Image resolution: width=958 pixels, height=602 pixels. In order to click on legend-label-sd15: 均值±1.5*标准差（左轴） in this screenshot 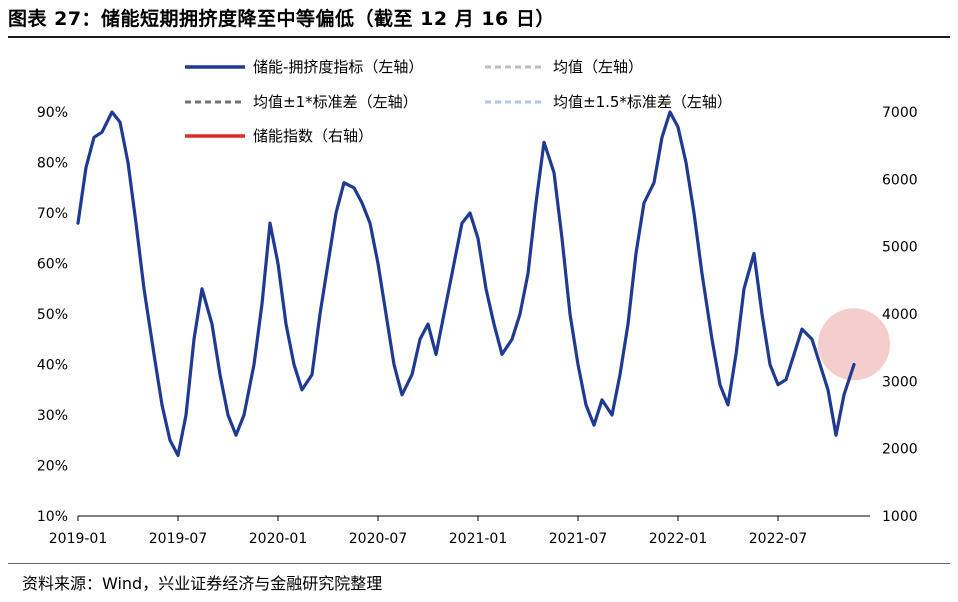, I will do `click(642, 102)`.